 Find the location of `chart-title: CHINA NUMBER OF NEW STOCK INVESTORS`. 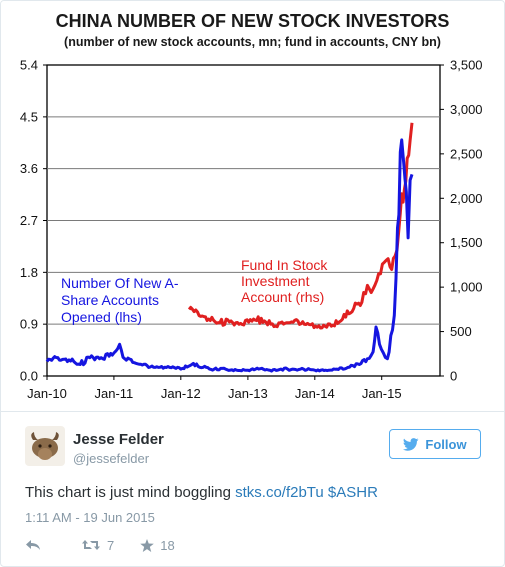

chart-title: CHINA NUMBER OF NEW STOCK INVESTORS is located at coordinates (252, 21).